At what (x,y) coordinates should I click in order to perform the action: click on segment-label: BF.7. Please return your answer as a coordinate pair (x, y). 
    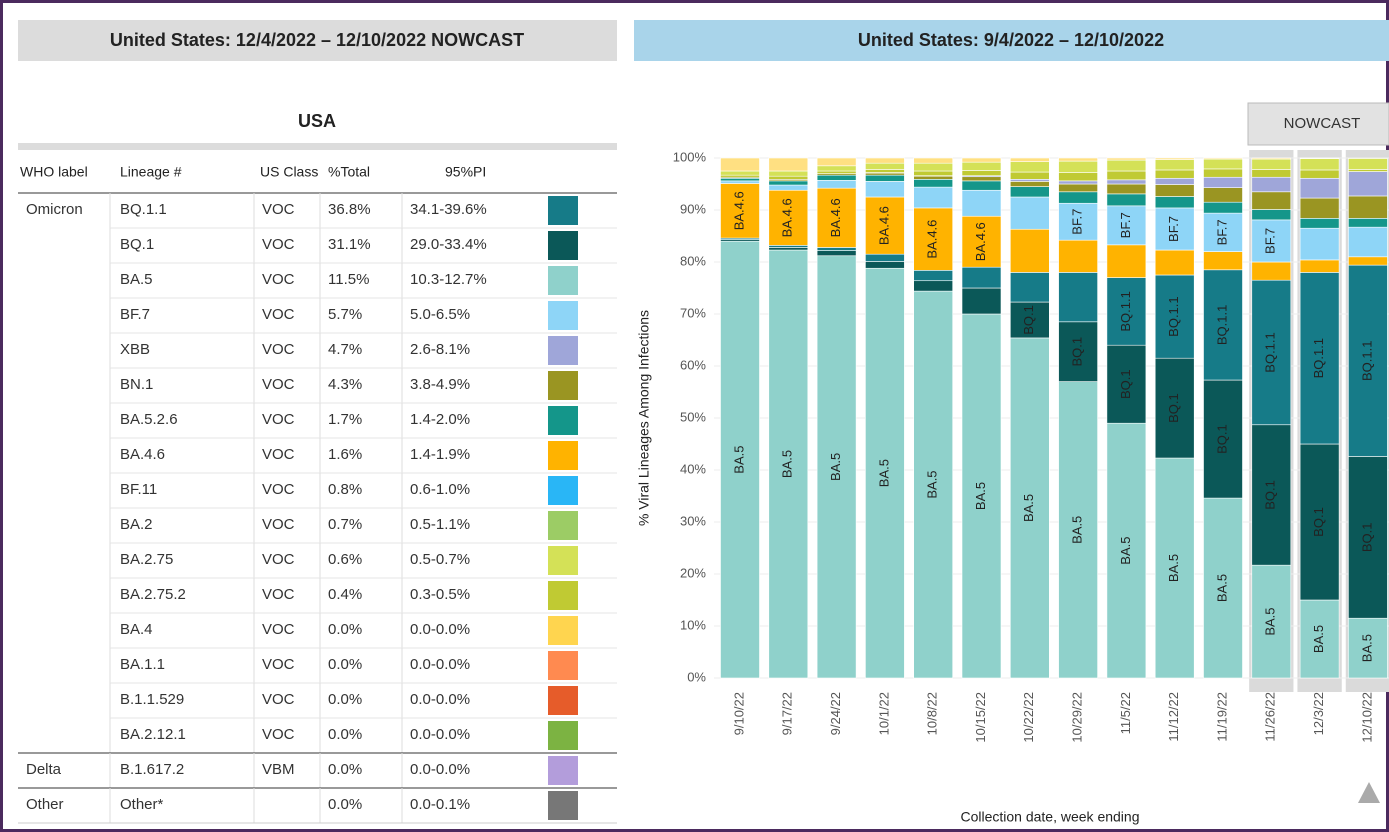
    Looking at the image, I should click on (1173, 229).